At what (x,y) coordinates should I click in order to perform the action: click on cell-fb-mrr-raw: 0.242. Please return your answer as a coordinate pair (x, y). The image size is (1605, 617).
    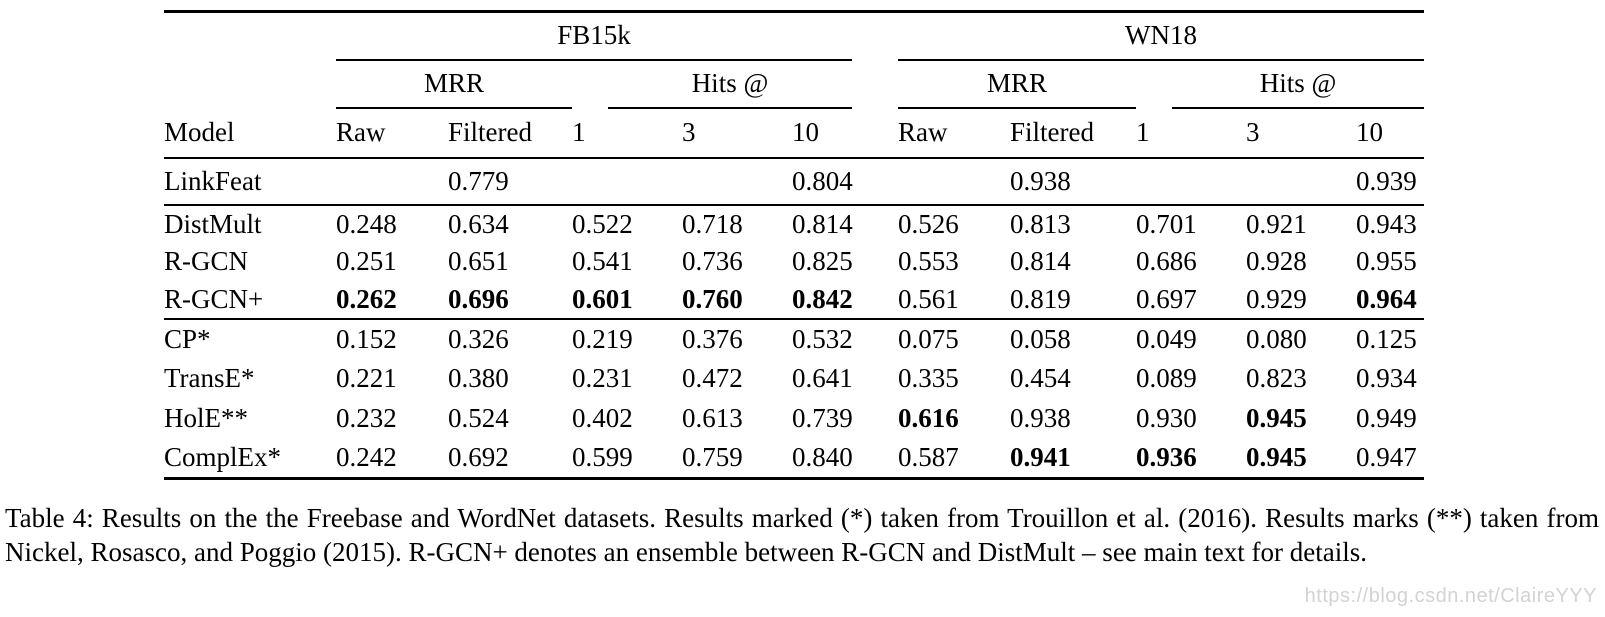
    Looking at the image, I should click on (366, 457).